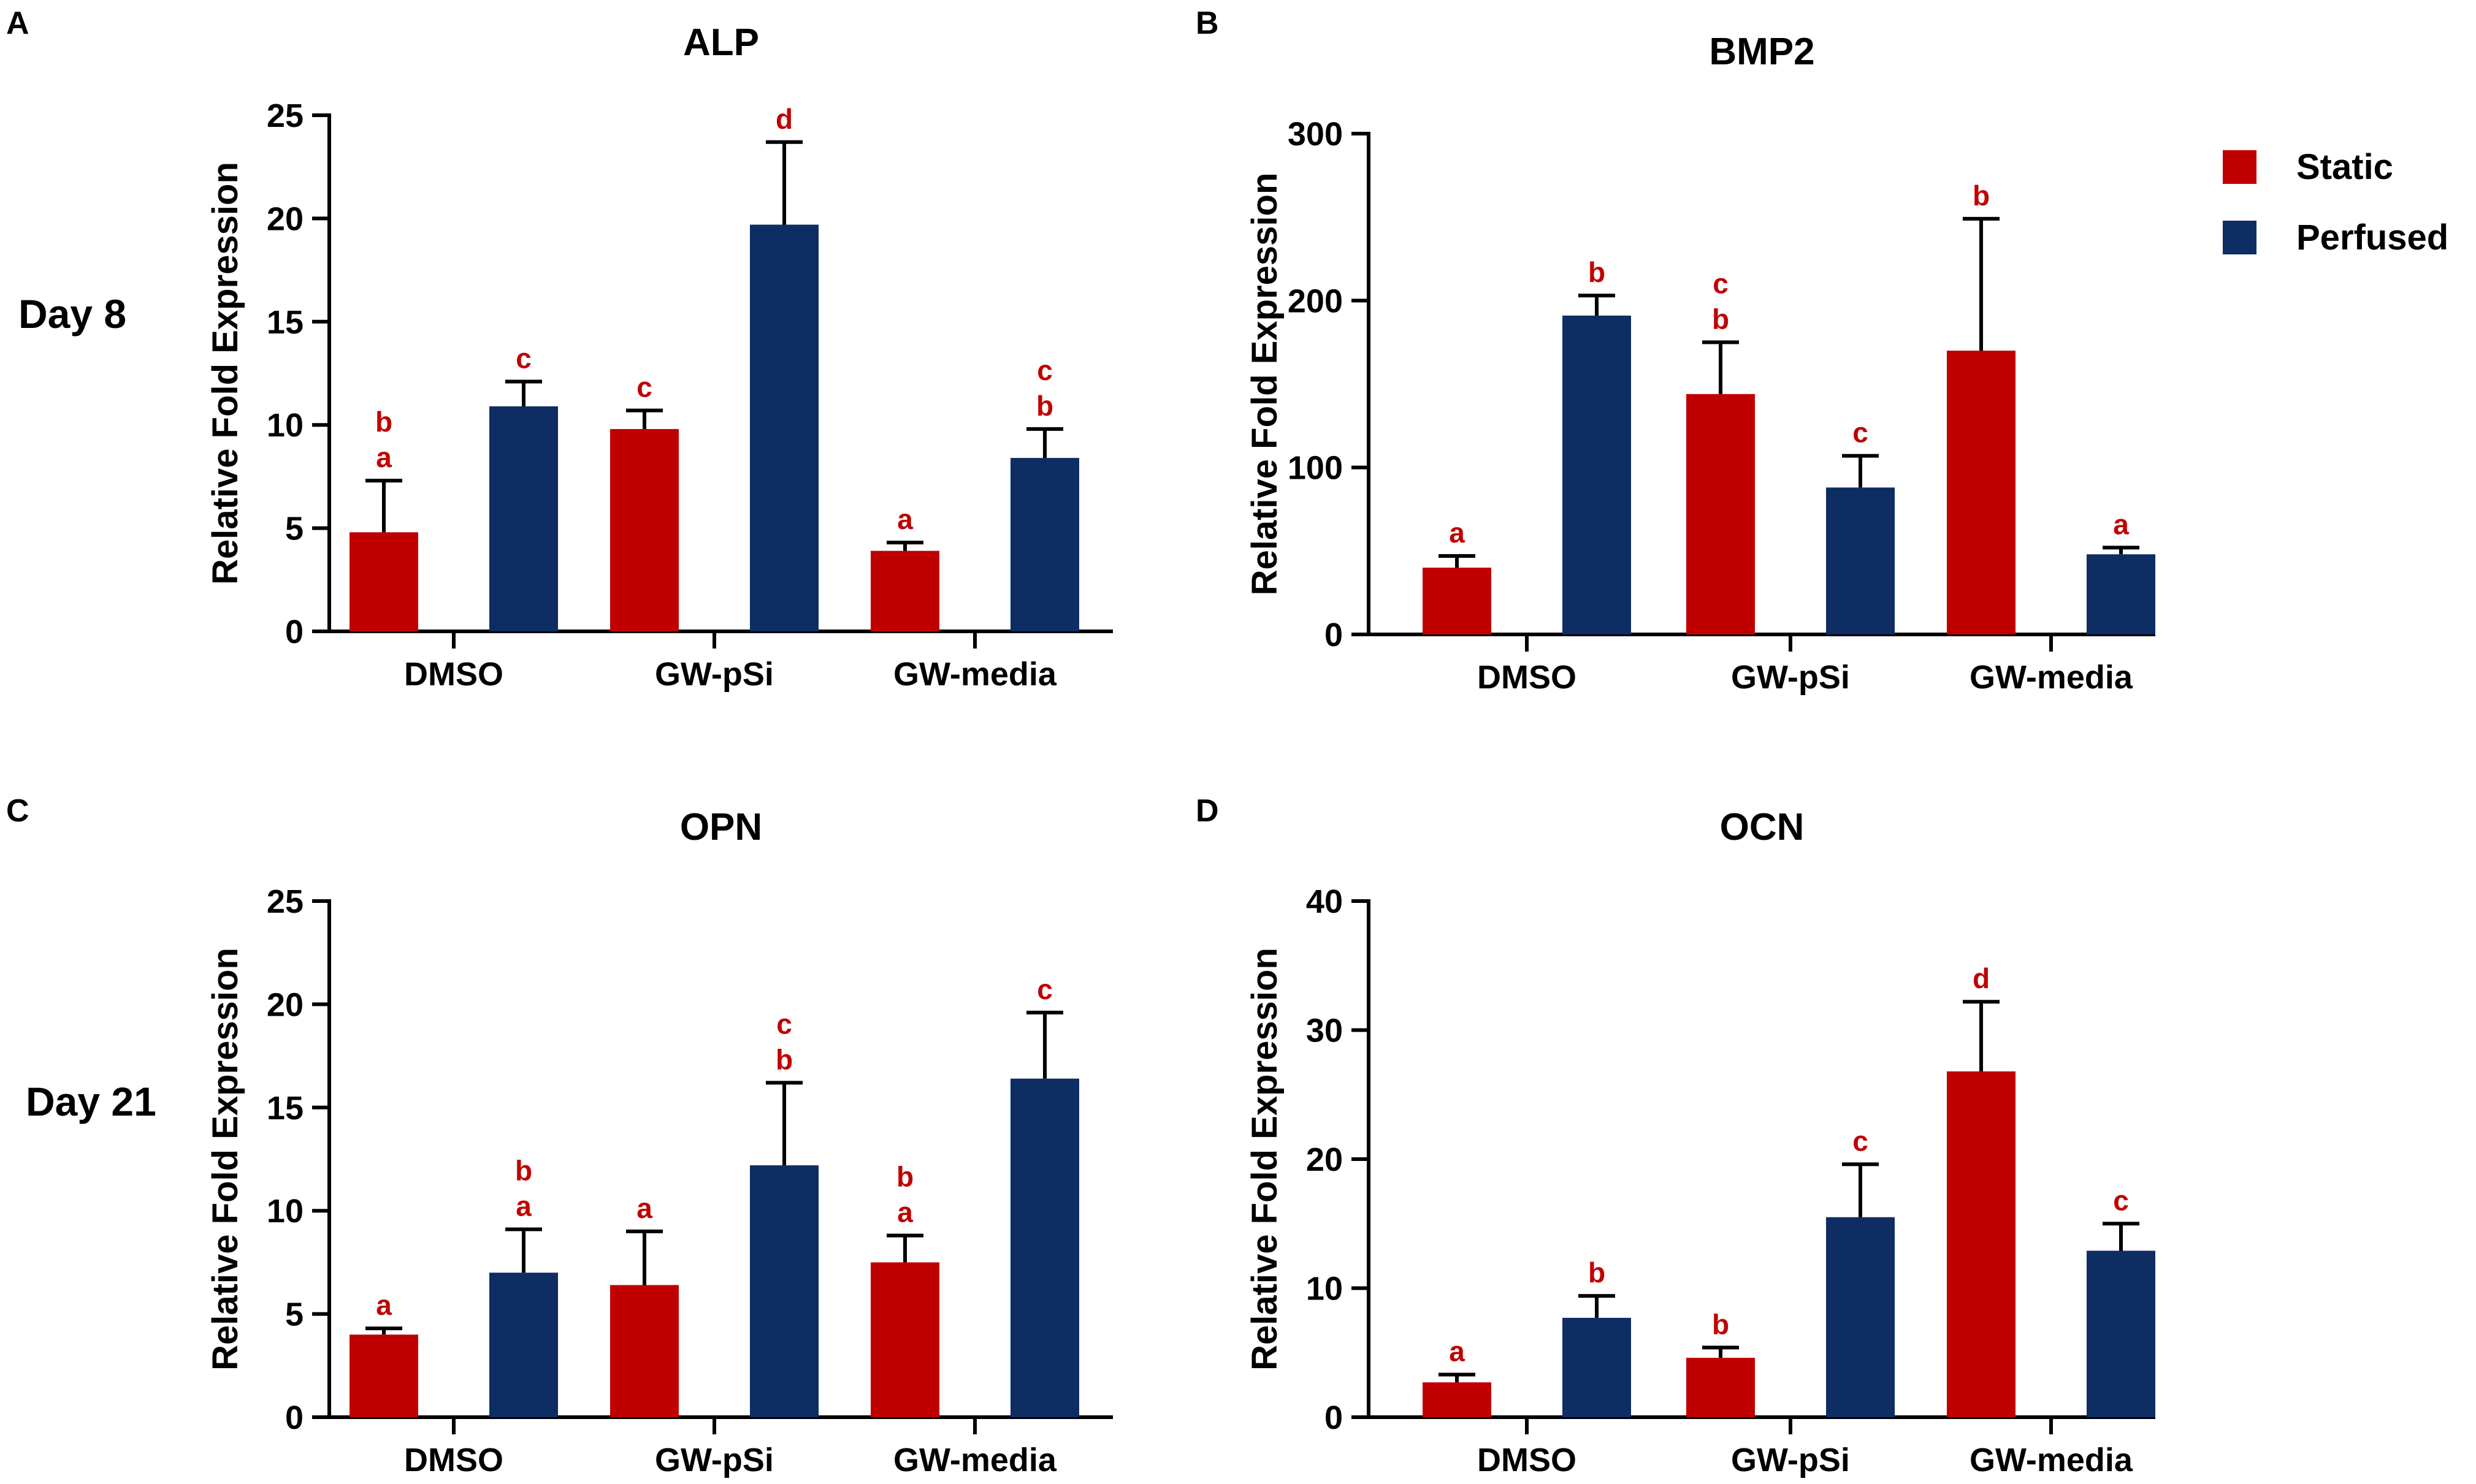 The height and width of the screenshot is (1484, 2476). What do you see at coordinates (295, 1417) in the screenshot?
I see `y-tick-label-c: 0` at bounding box center [295, 1417].